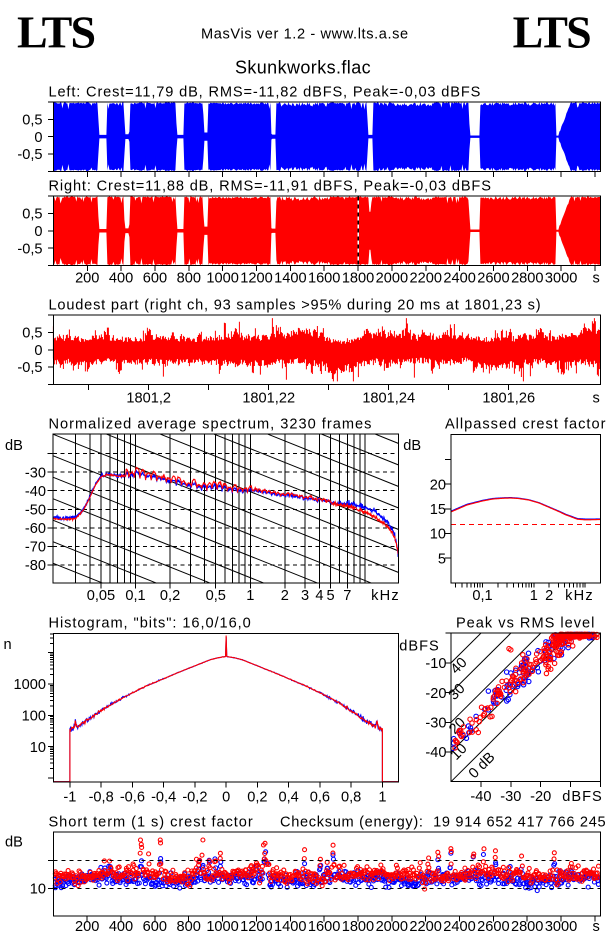 The height and width of the screenshot is (946, 606). I want to click on svg-text: -10, so click(435, 664).